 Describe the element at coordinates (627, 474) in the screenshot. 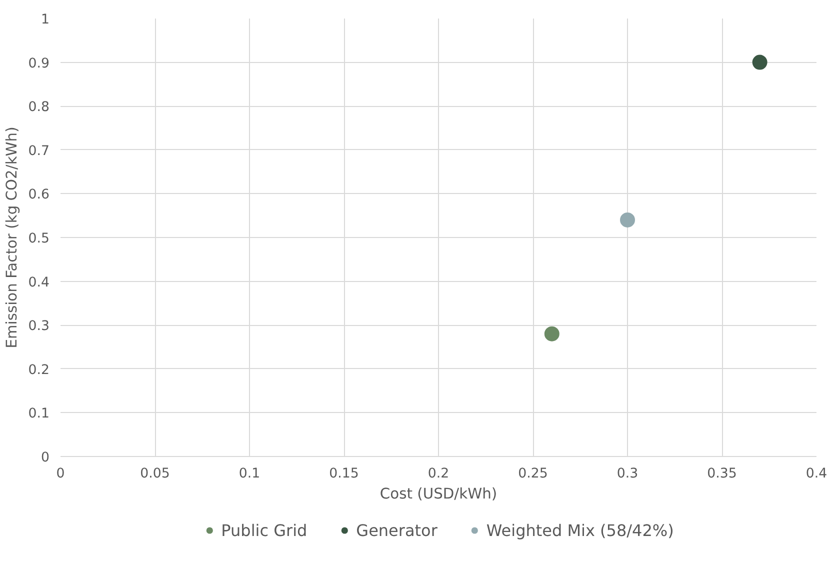

I see `x-tick-label: 0.3` at that location.